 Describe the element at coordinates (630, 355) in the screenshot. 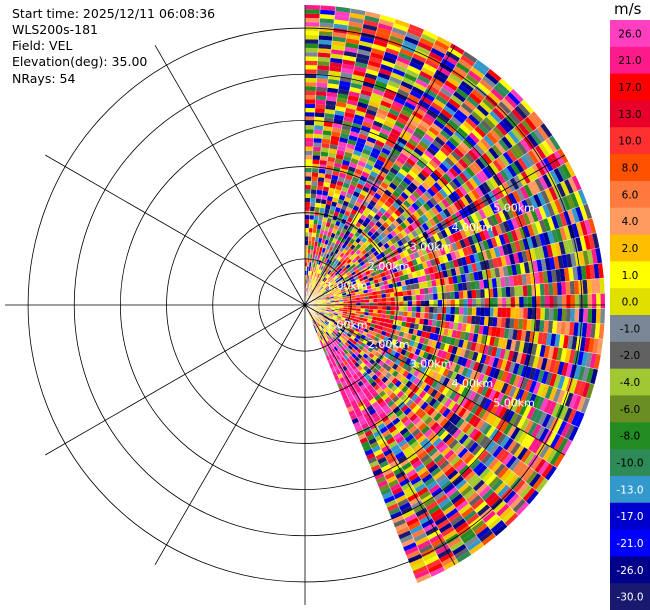

I see `colorbar-swatch` at that location.